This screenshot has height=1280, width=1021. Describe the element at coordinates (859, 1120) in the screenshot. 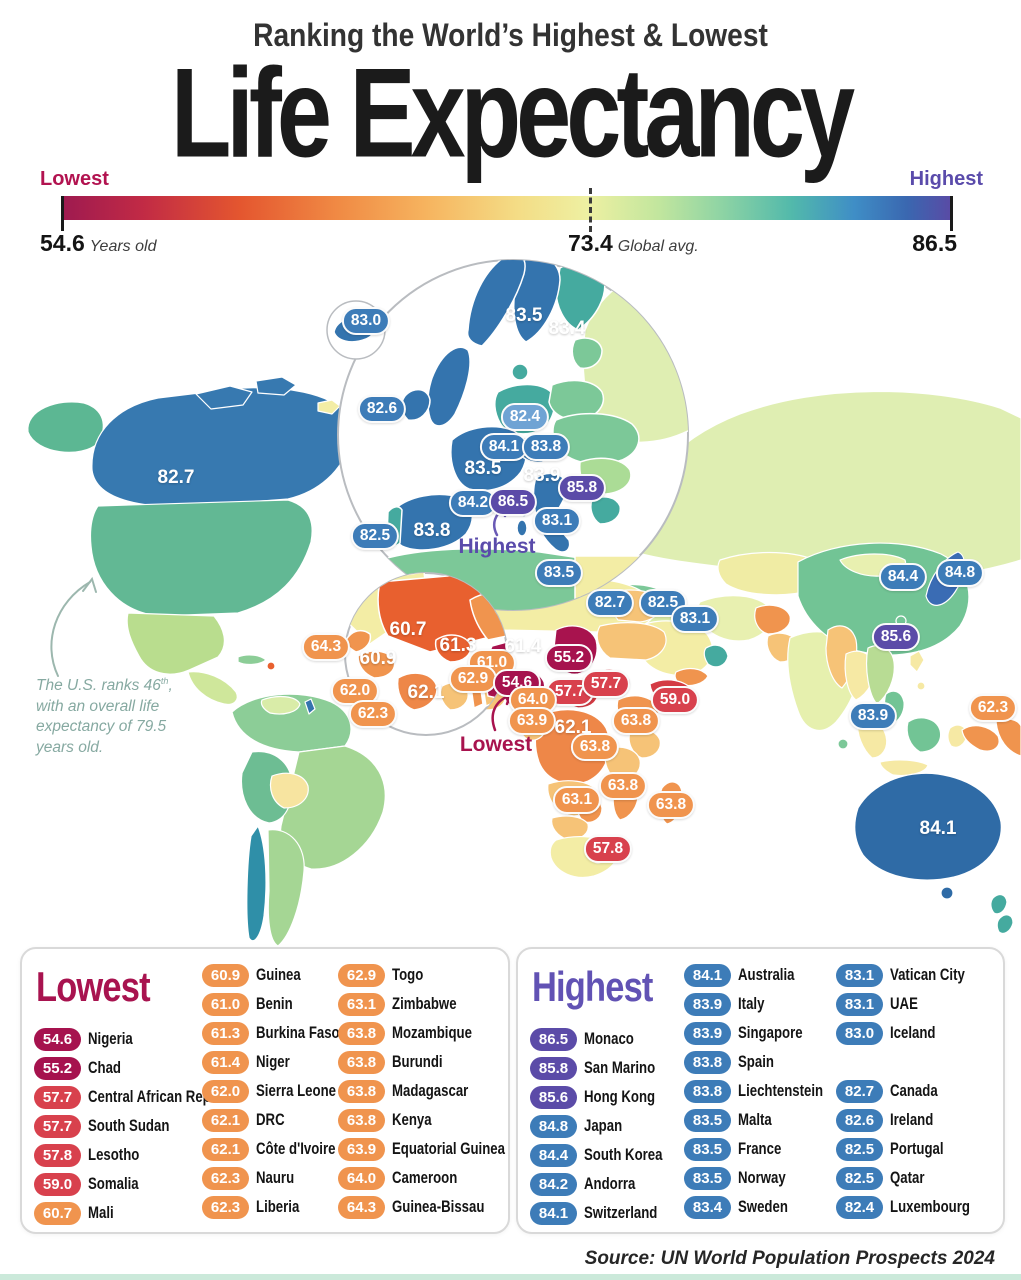

I see `rank-value-pill: 82.6` at that location.